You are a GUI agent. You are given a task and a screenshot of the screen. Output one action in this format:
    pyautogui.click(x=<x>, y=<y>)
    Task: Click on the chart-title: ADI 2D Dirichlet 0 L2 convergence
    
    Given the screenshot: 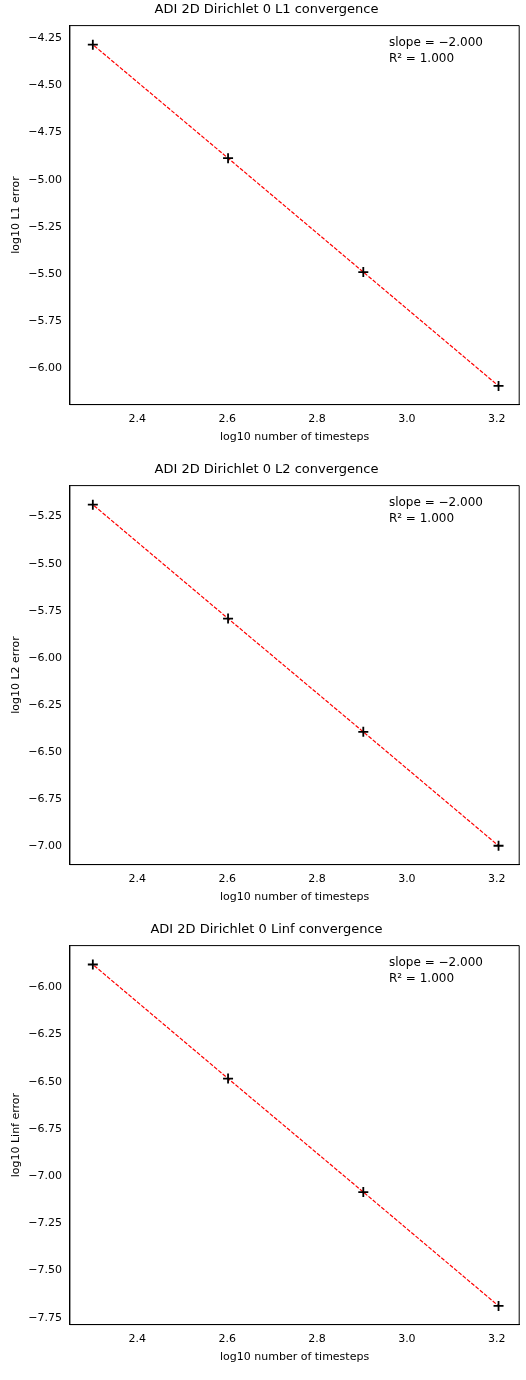 What is the action you would take?
    pyautogui.click(x=266, y=469)
    